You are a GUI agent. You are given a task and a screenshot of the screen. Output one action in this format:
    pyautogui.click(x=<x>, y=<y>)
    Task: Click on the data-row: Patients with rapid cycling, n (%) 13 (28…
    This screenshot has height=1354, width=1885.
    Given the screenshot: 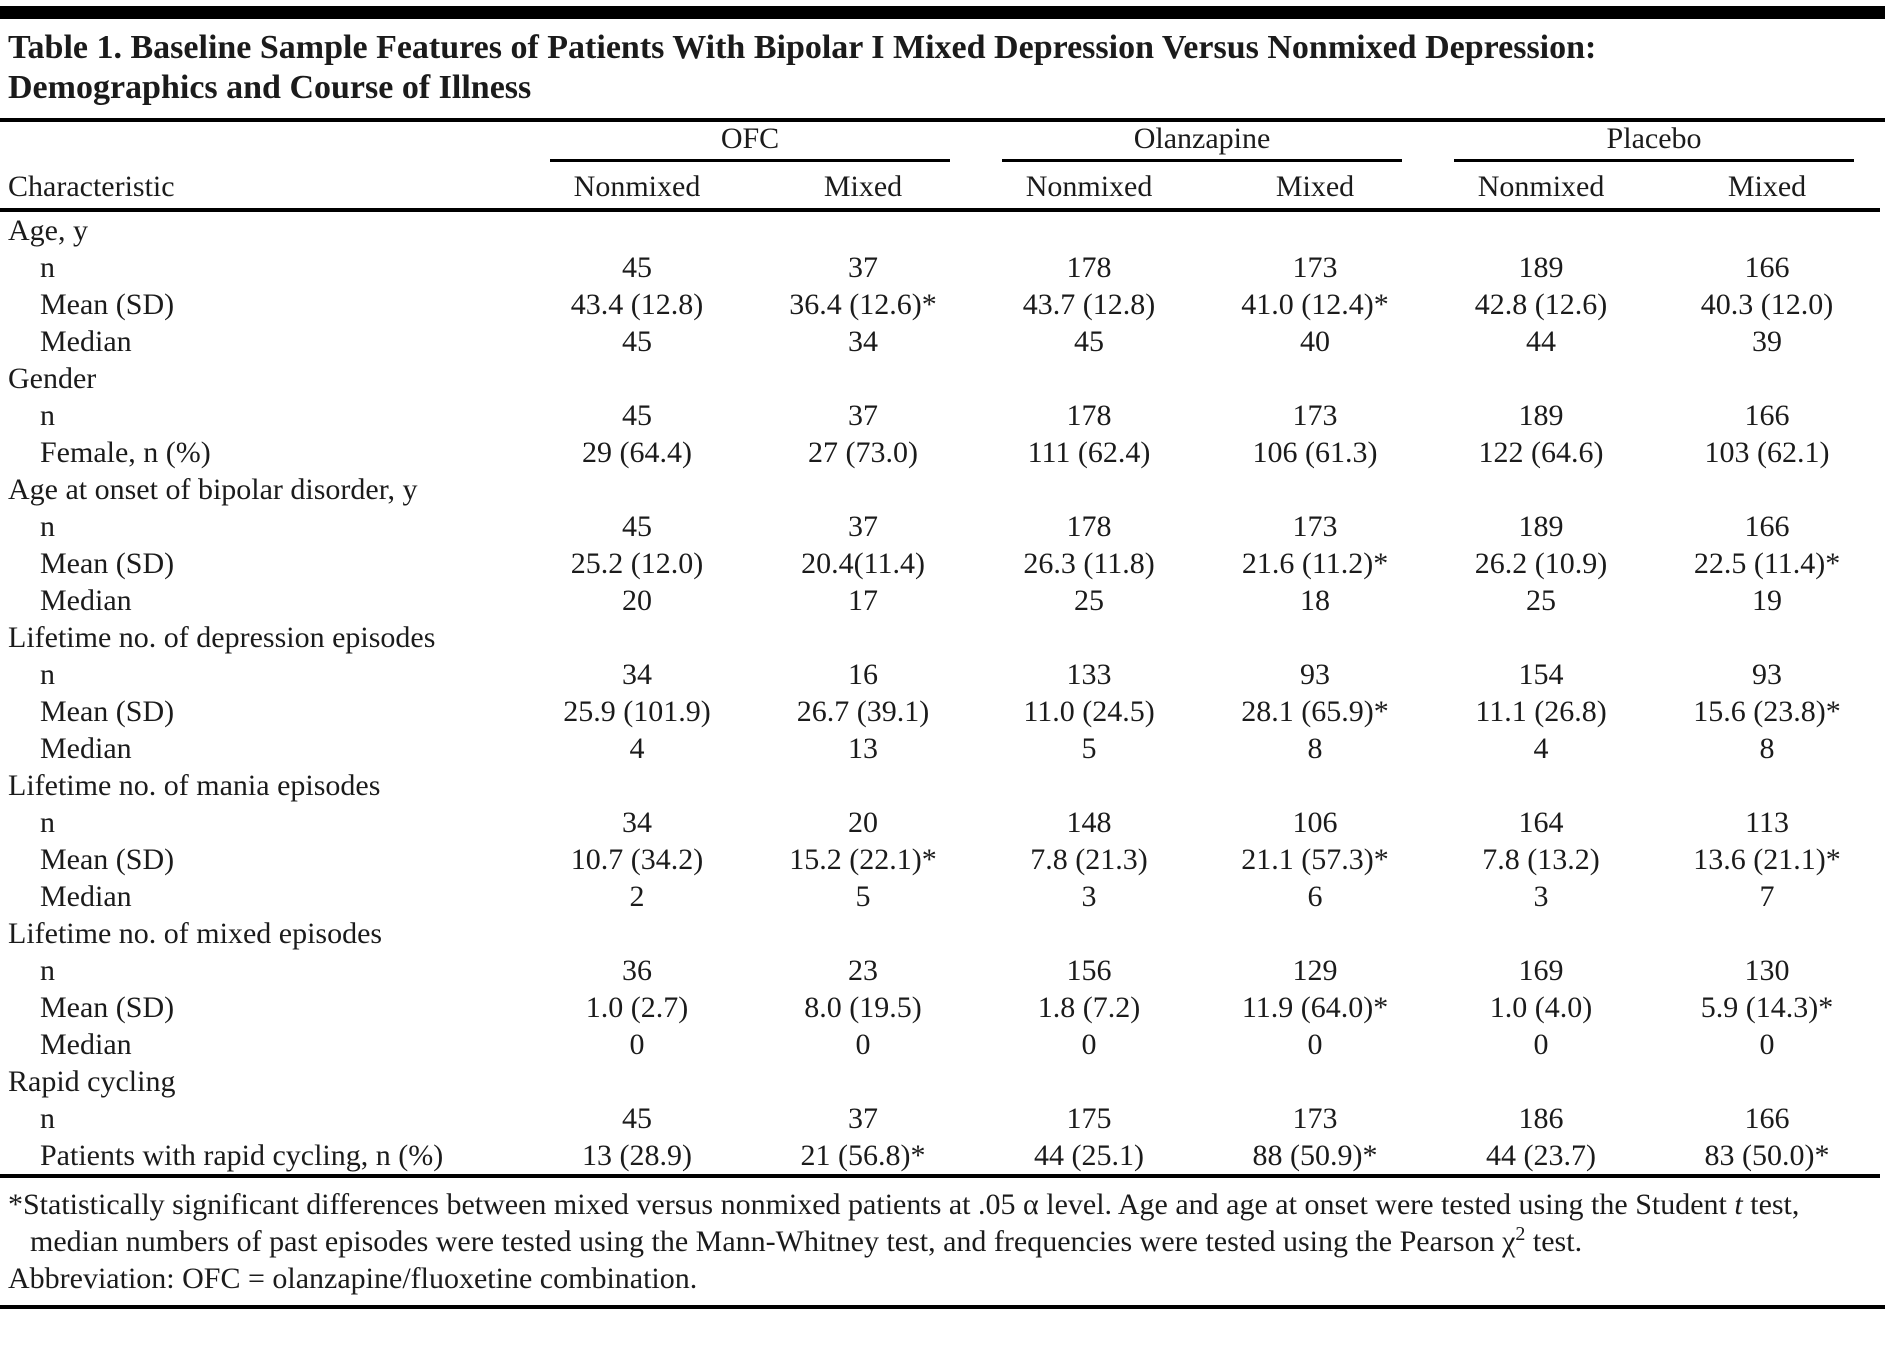 What is the action you would take?
    pyautogui.click(x=940, y=1156)
    